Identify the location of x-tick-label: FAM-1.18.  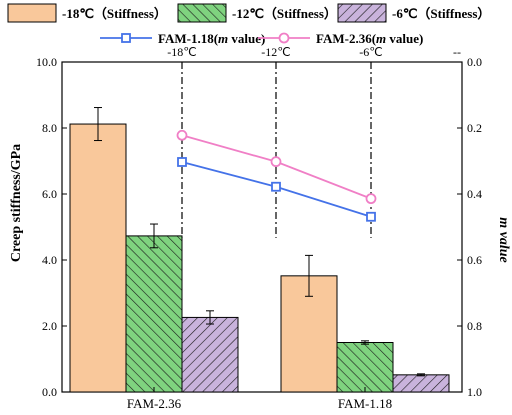
(365, 403).